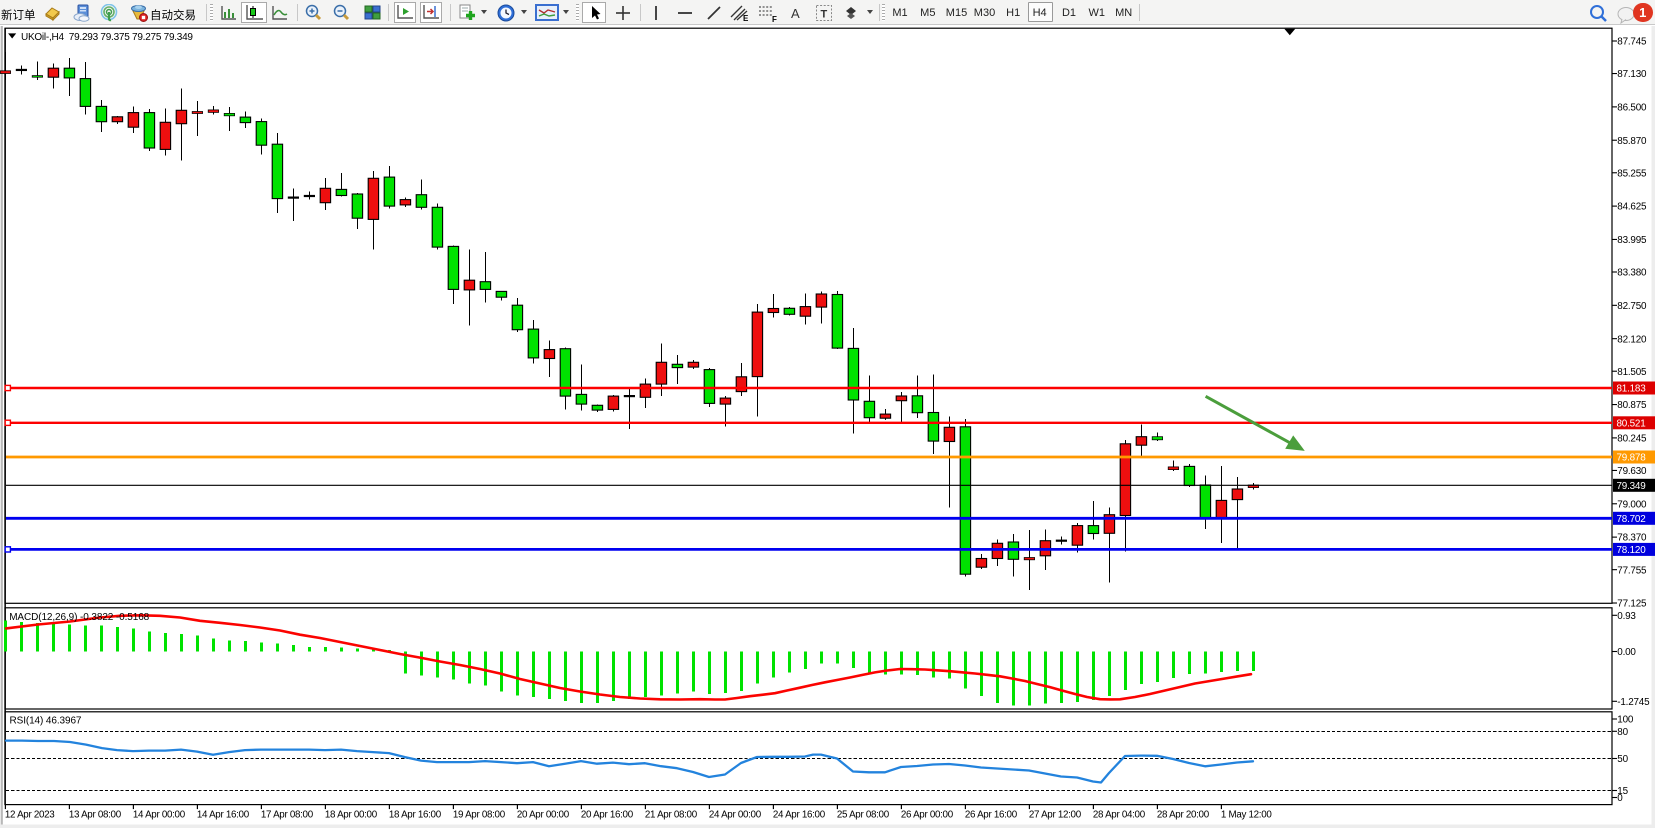  What do you see at coordinates (1632, 389) in the screenshot?
I see `svg-text: 81.183` at bounding box center [1632, 389].